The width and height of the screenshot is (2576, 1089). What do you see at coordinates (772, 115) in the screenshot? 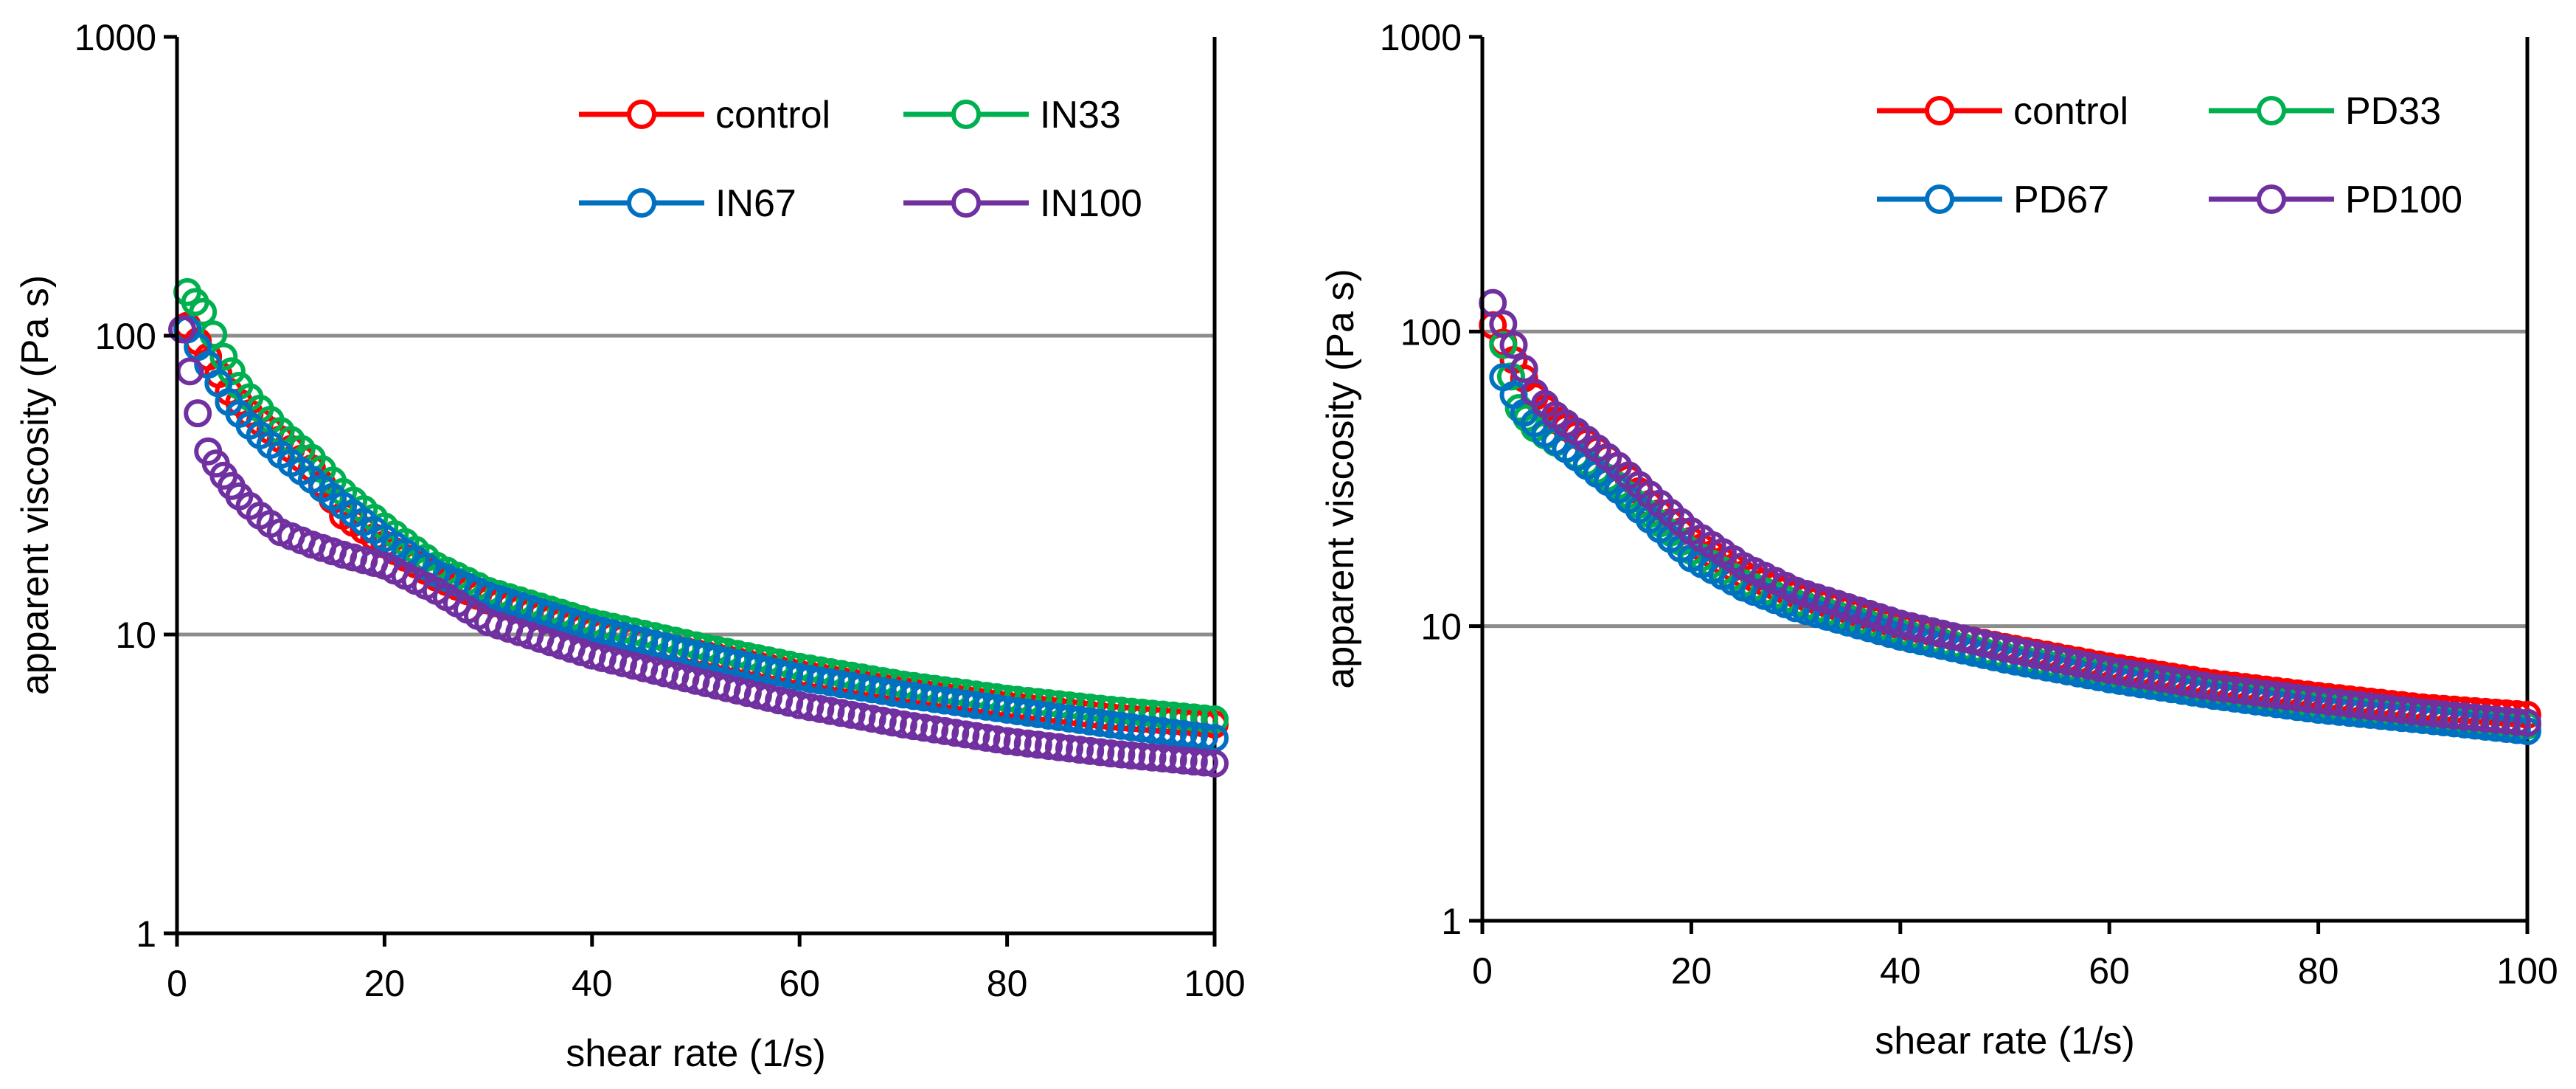
I see `legend-label: control` at bounding box center [772, 115].